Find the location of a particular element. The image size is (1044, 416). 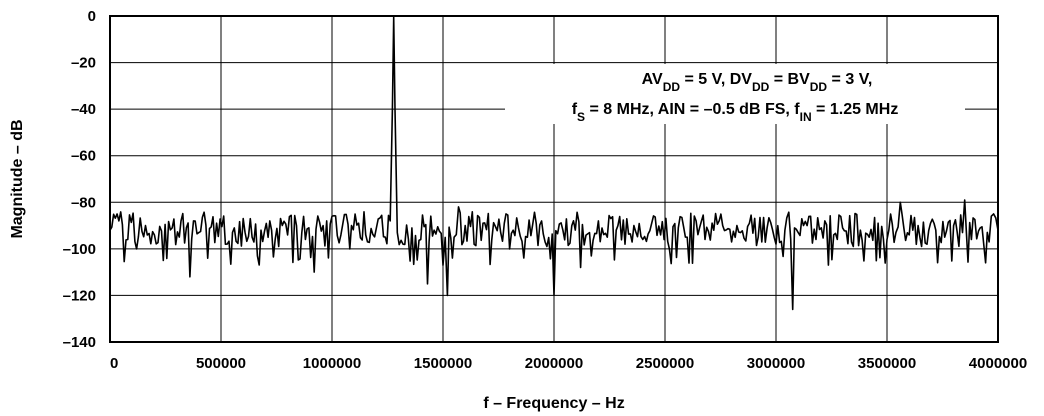

x-tick-label: 0 is located at coordinates (114, 363).